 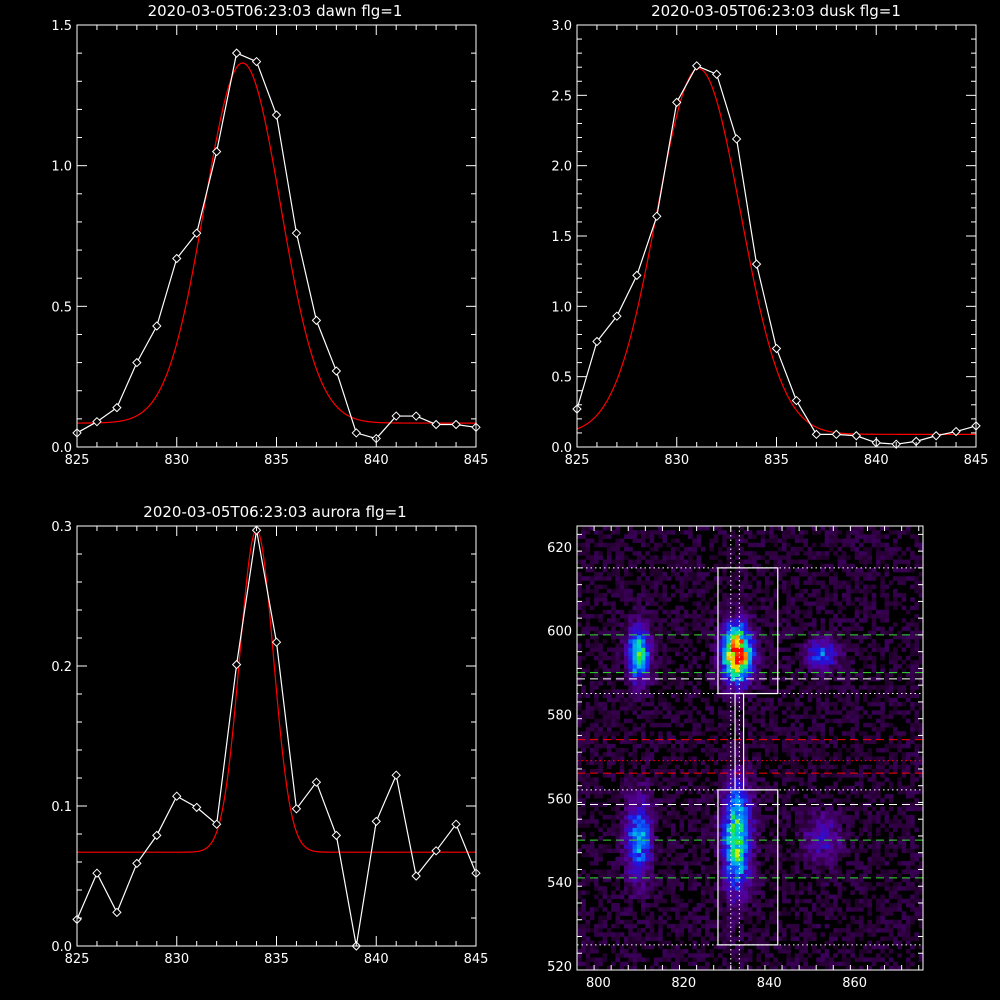 I want to click on aurora-data-point, so click(x=117, y=912).